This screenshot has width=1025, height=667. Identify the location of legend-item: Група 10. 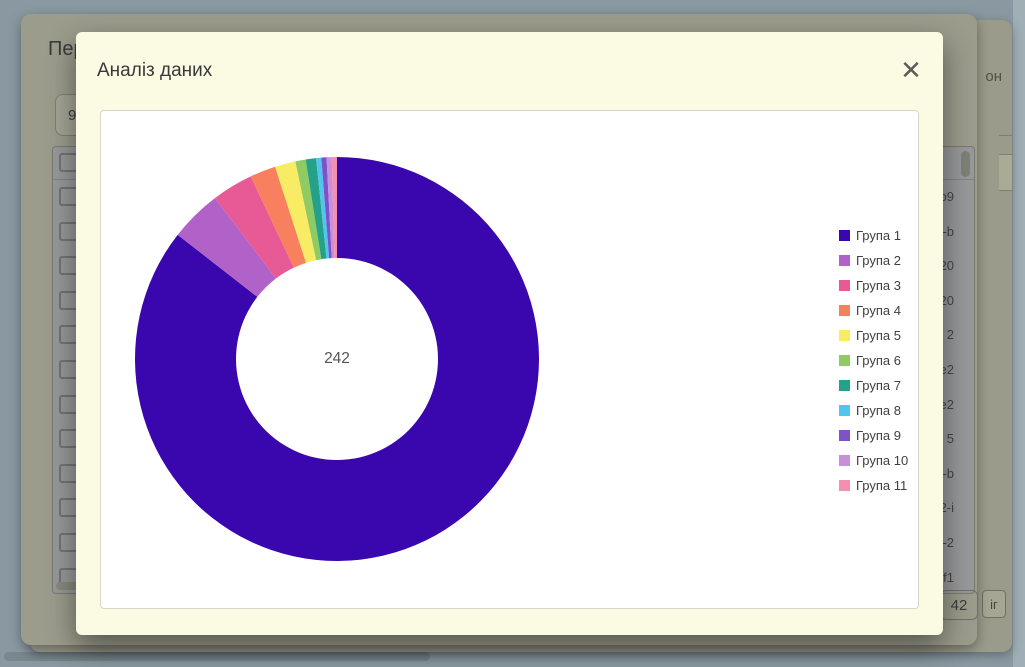
(873, 460).